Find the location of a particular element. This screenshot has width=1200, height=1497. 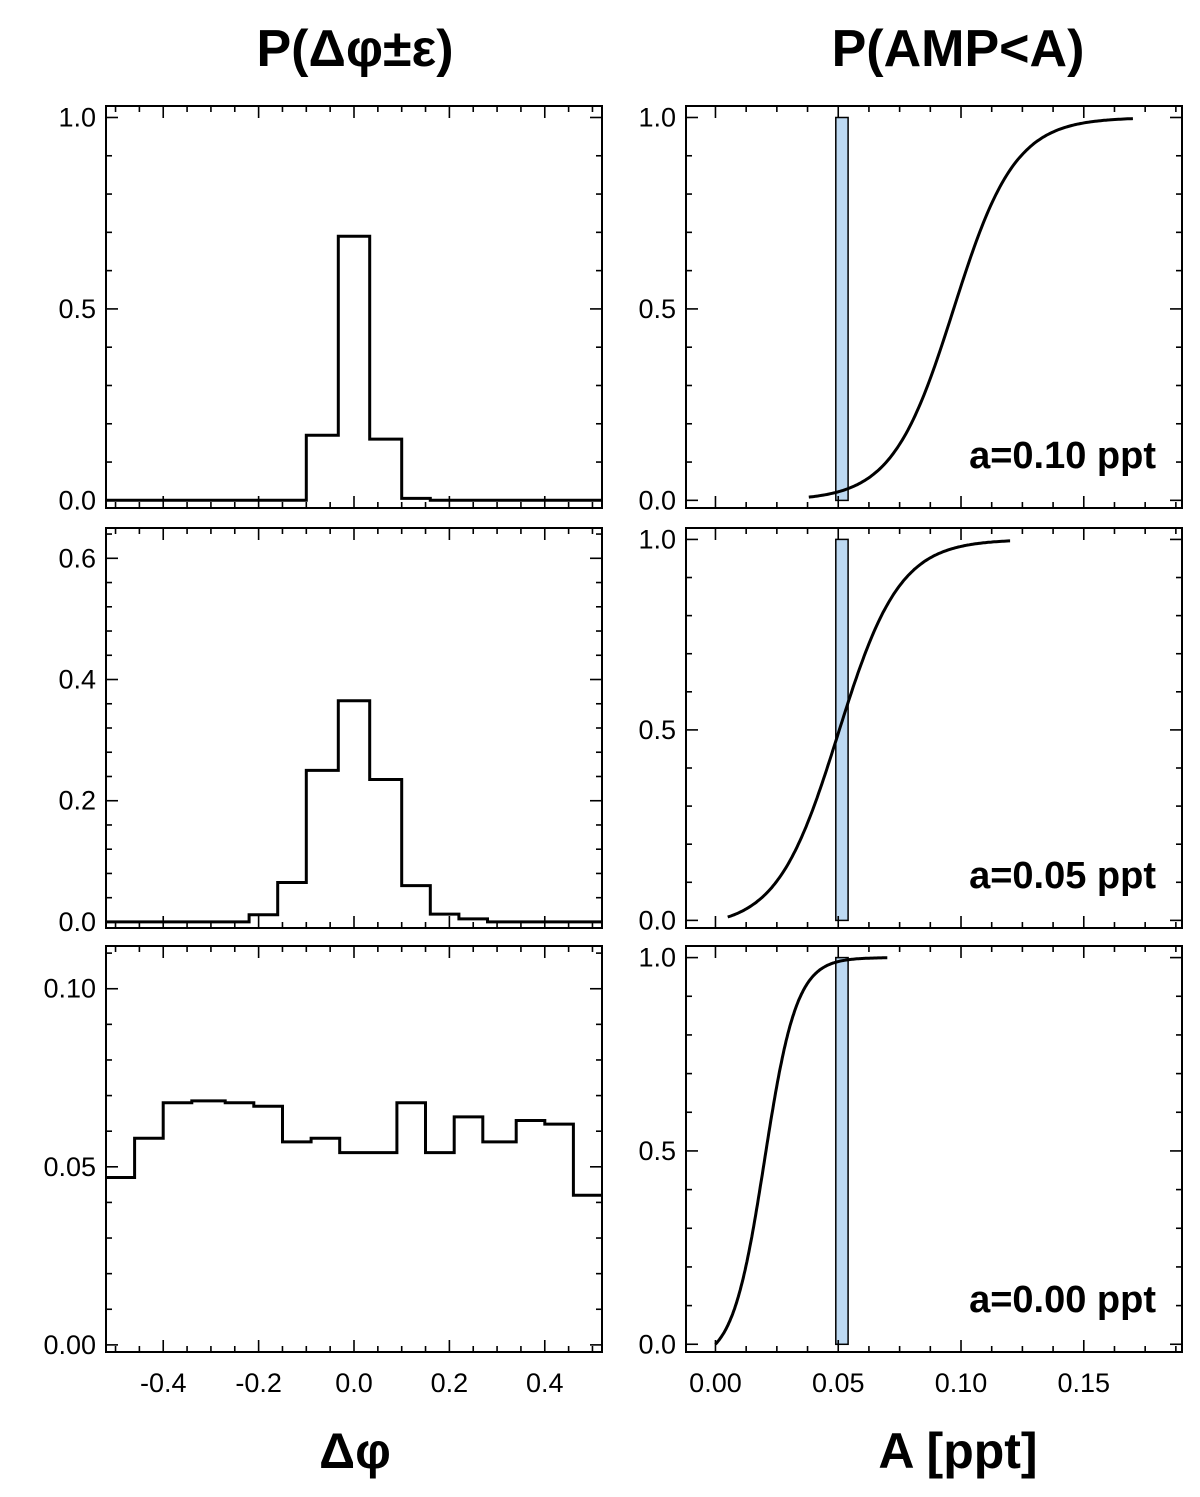

x-tick-label: 0.05 is located at coordinates (838, 1383).